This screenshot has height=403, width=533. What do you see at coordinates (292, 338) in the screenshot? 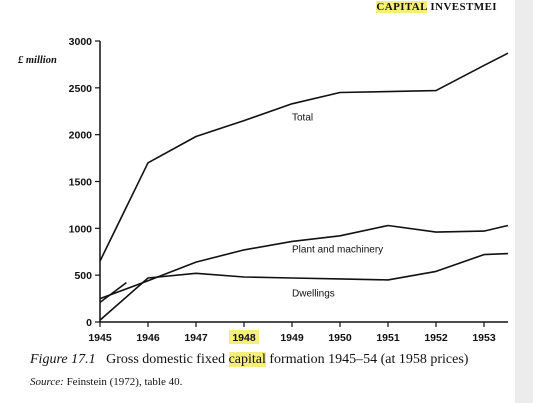
I see `x-tick-label: 1949` at bounding box center [292, 338].